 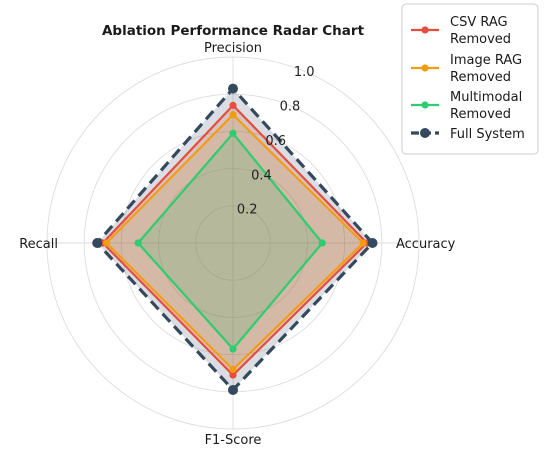 I want to click on radial-tick-labels: 0.2 0.4 0.6 0.8 1.0, so click(x=276, y=141).